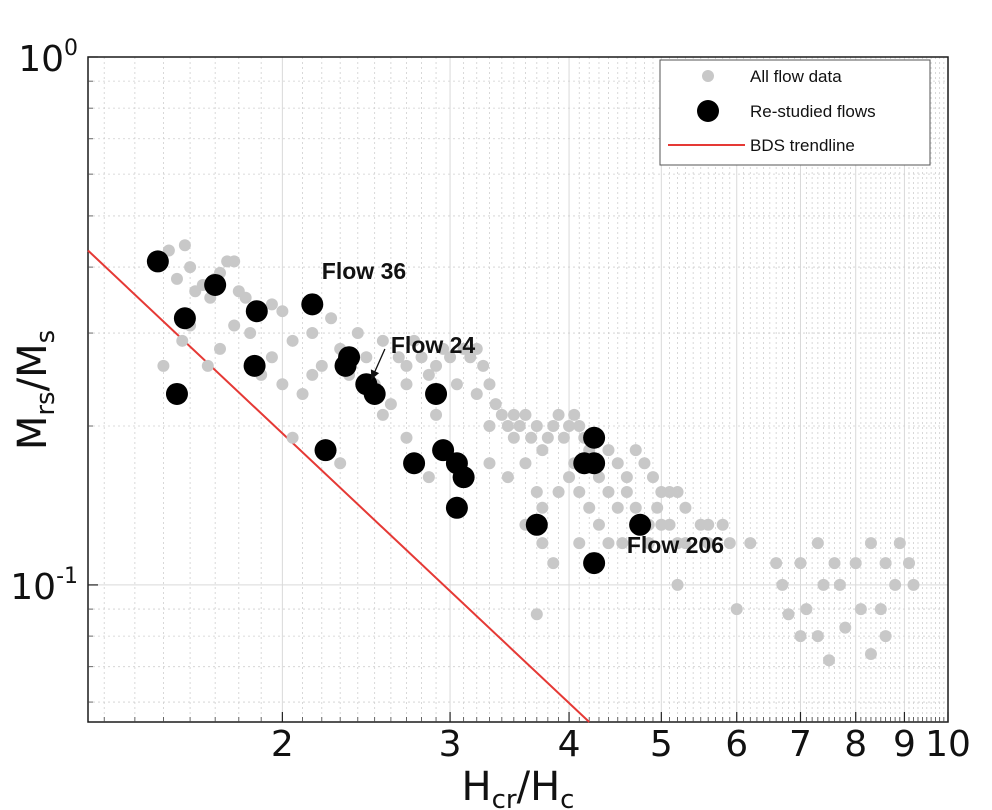 Image resolution: width=992 pixels, height=810 pixels. Describe the element at coordinates (855, 744) in the screenshot. I see `x-tick-label: 8` at that location.